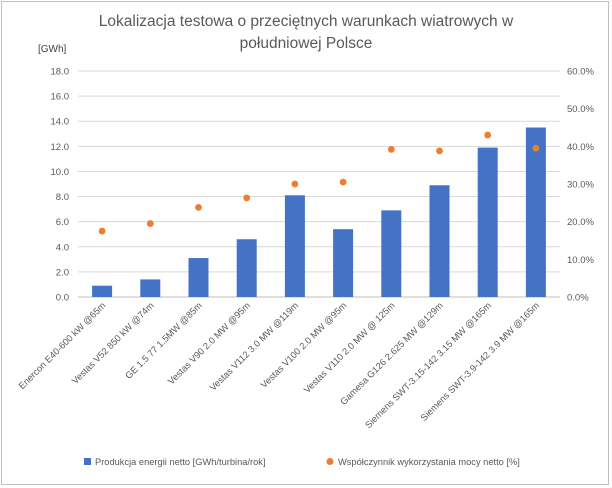  What do you see at coordinates (113, 343) in the screenshot?
I see `category-label: Vestas V52 850 kW @74m` at bounding box center [113, 343].